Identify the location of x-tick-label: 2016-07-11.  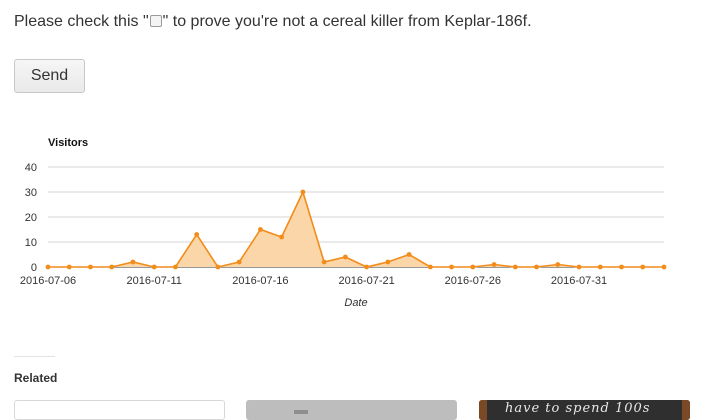
(153, 281).